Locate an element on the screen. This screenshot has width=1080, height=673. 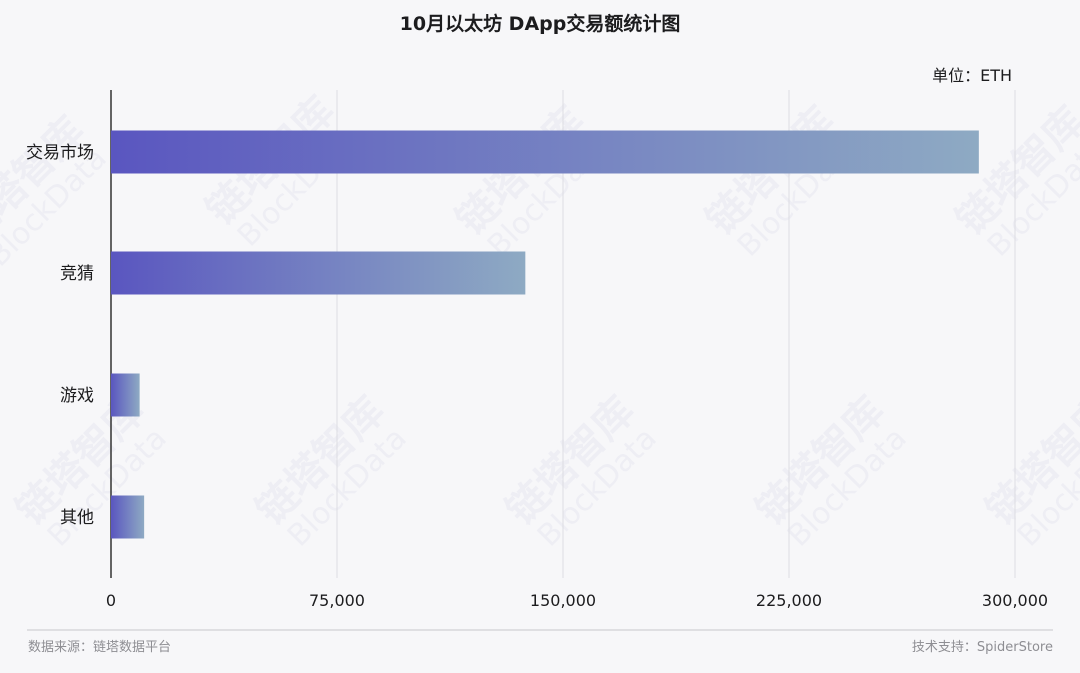
chart-title: 10月以太坊 DApp交易额统计图 is located at coordinates (540, 23).